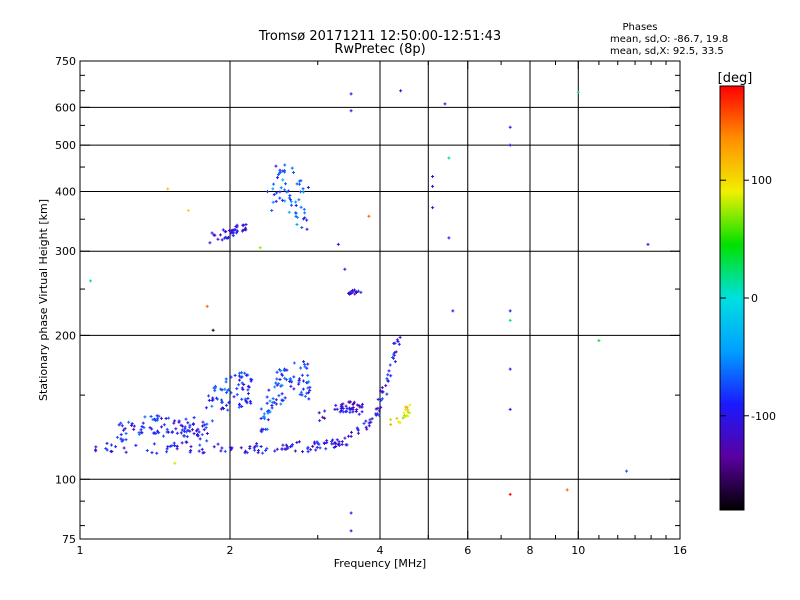 This screenshot has height=600, width=800. I want to click on chart-title: Tromsø 20171211 12:50:00-12:51:43, so click(379, 36).